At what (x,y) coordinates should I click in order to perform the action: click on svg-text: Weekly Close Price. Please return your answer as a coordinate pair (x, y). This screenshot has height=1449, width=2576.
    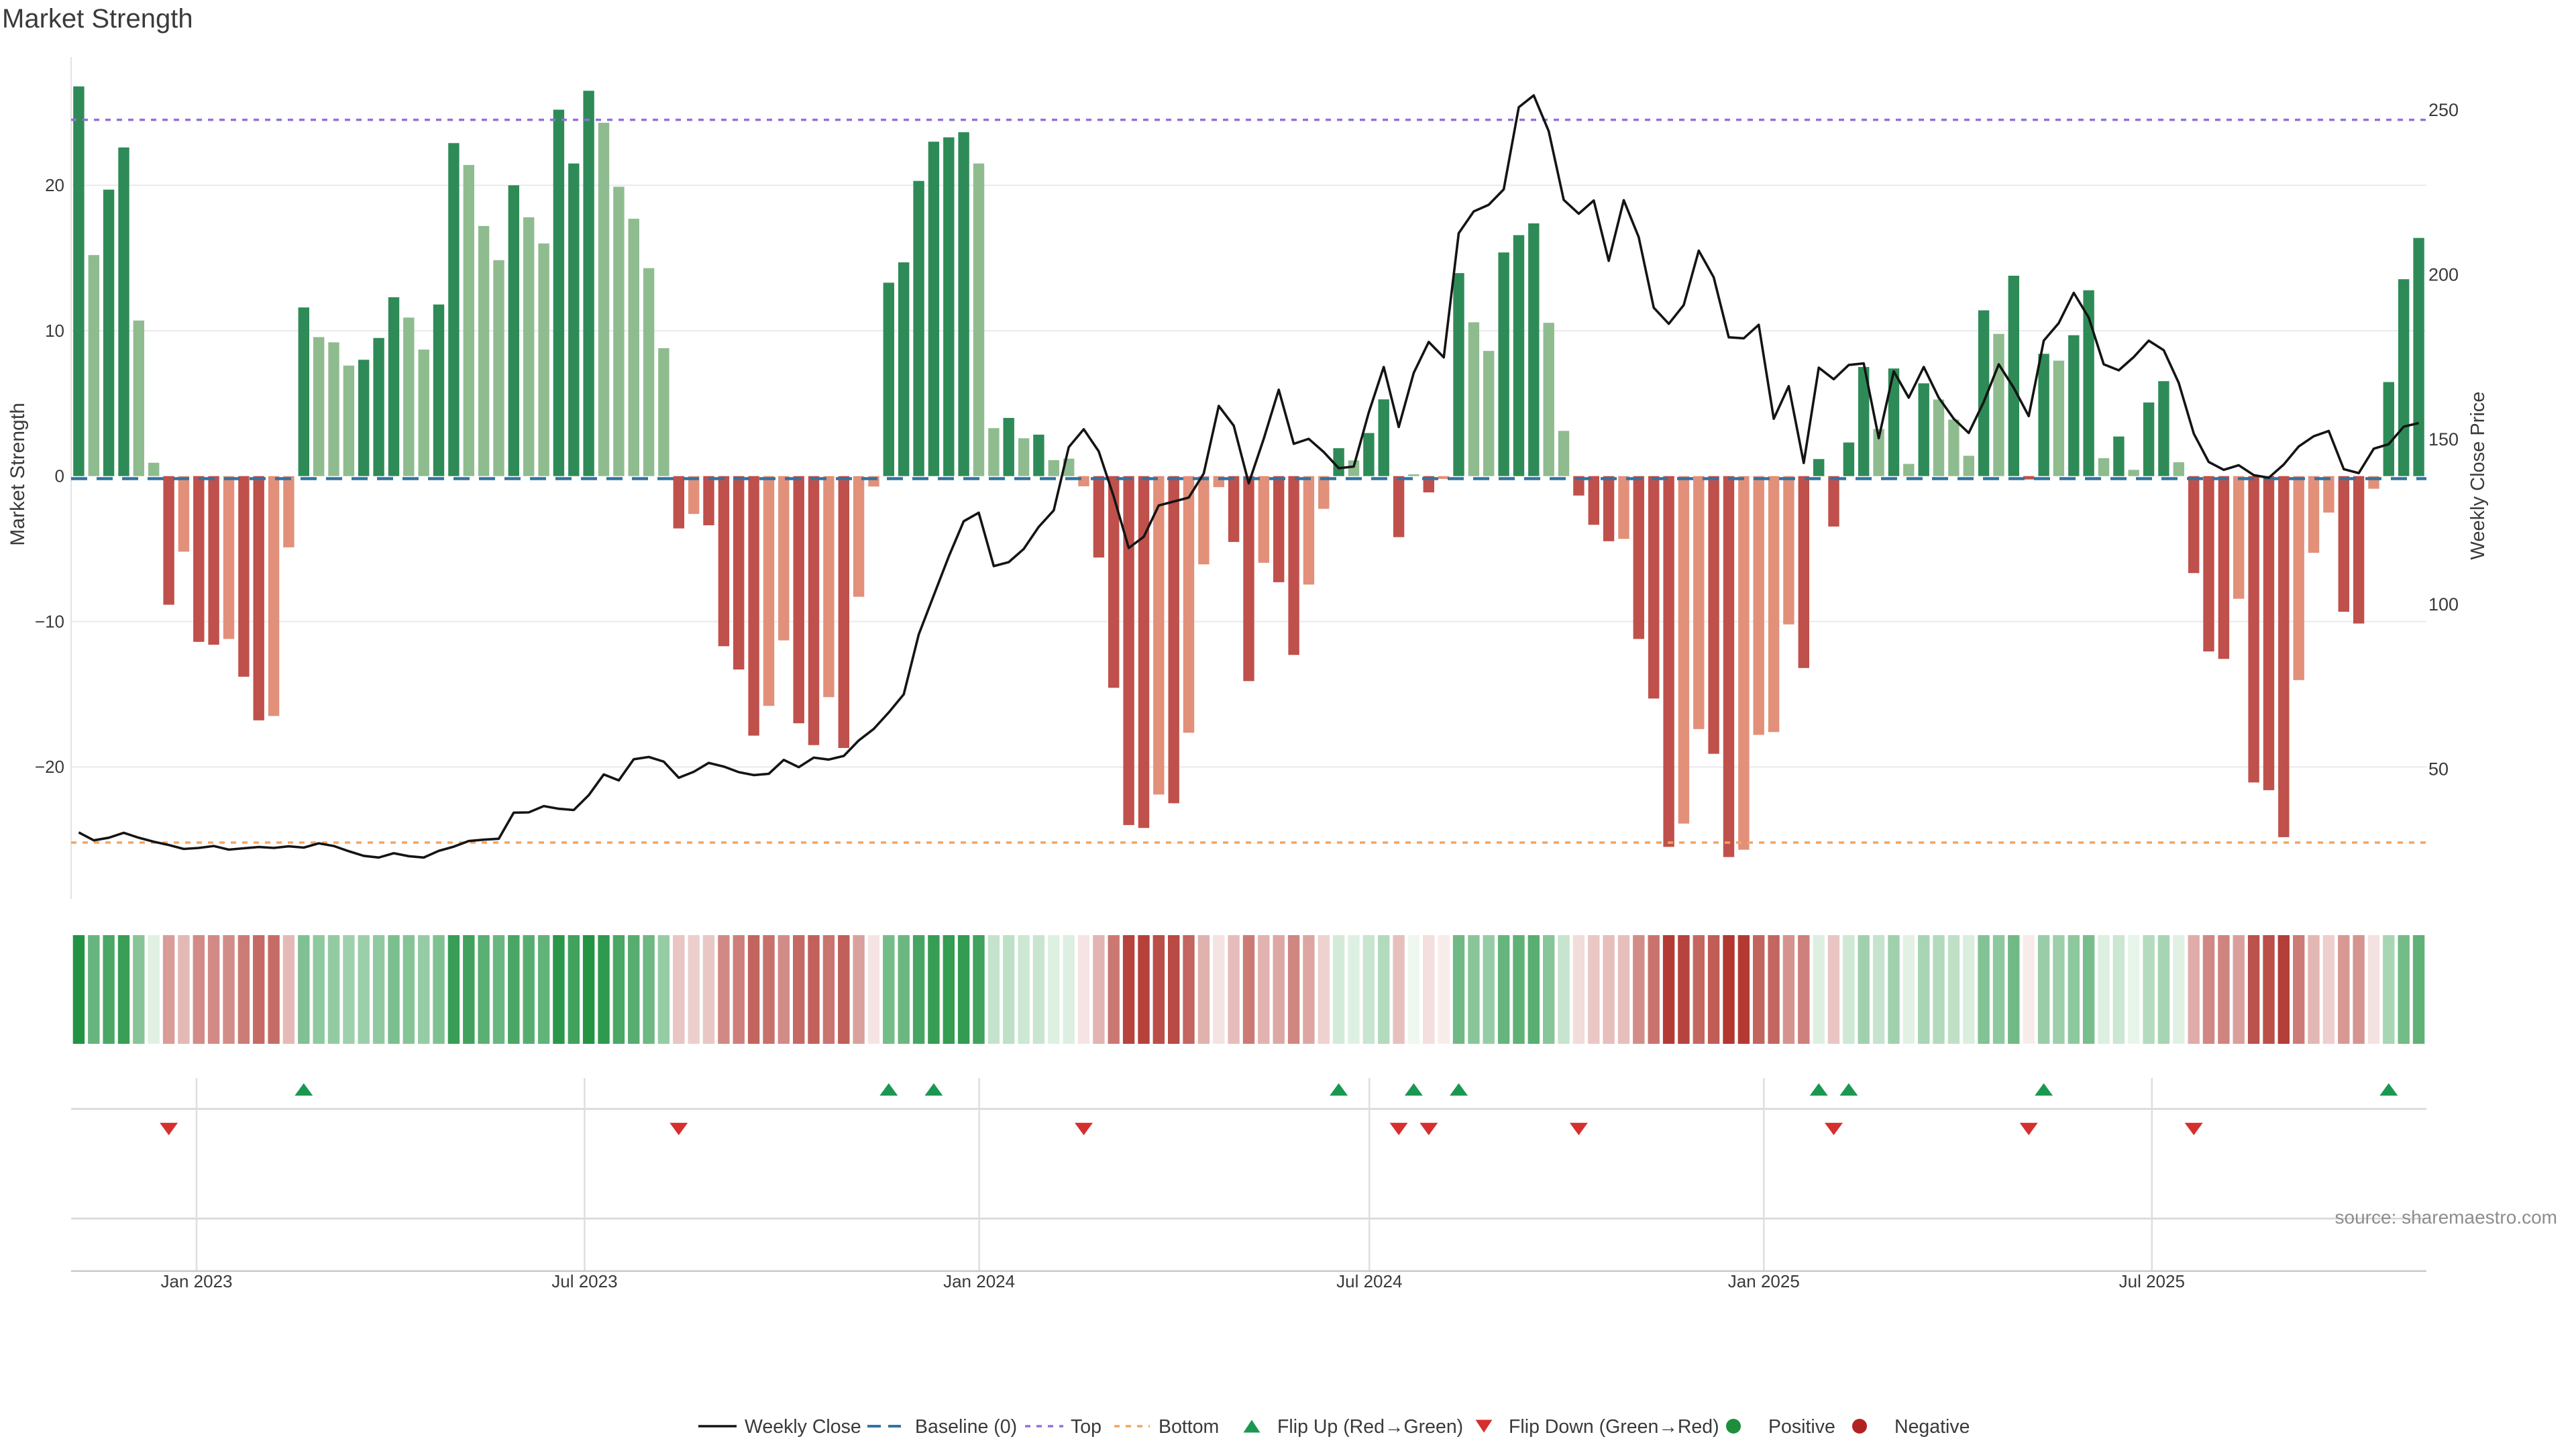
    Looking at the image, I should click on (2478, 476).